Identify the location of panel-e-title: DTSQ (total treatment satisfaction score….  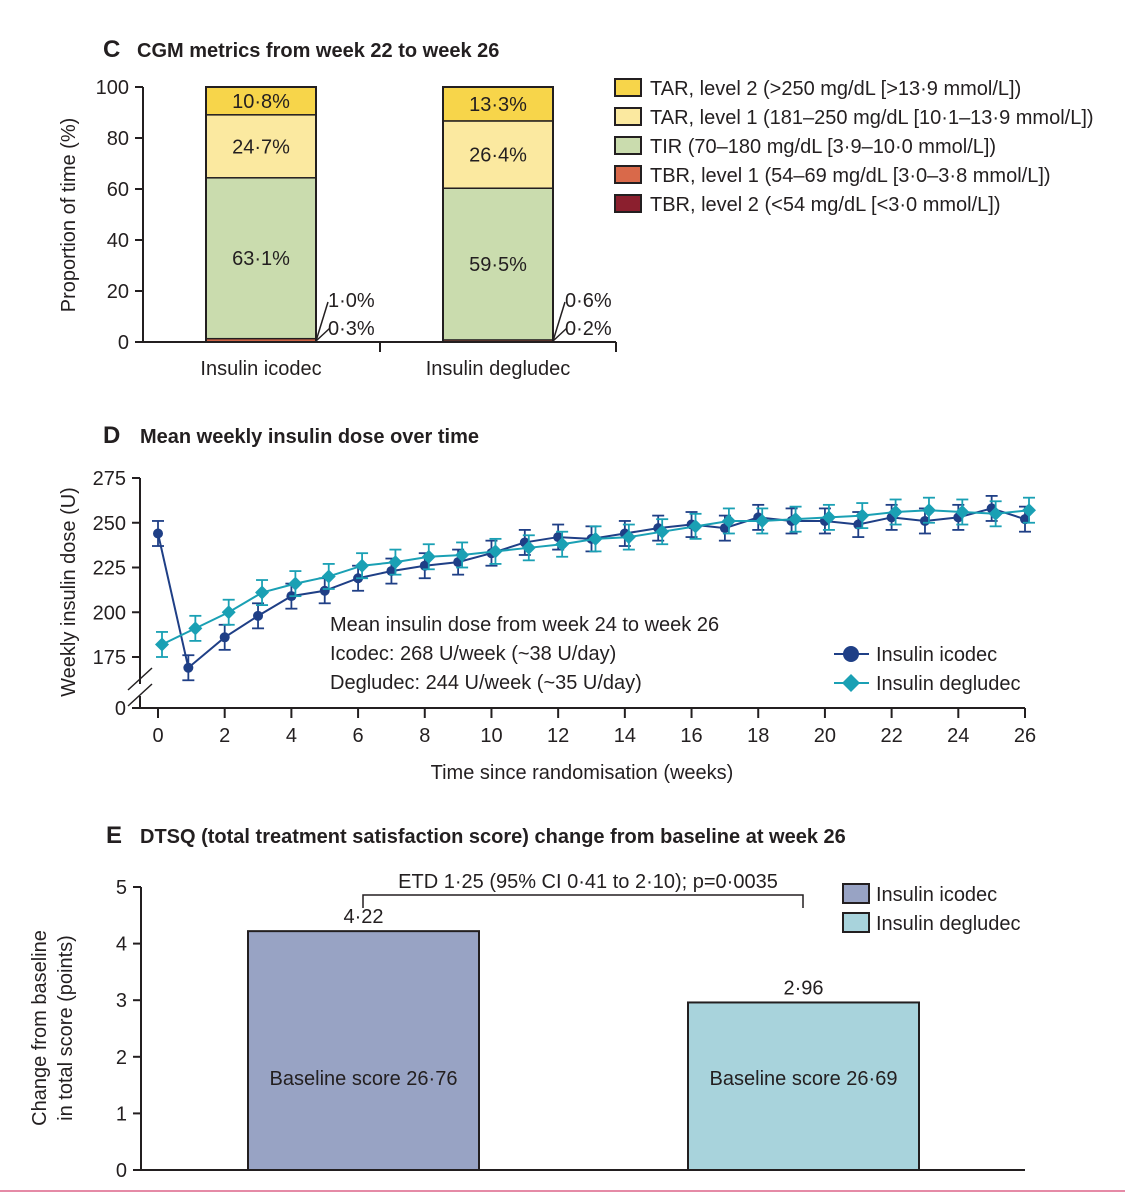
(493, 837).